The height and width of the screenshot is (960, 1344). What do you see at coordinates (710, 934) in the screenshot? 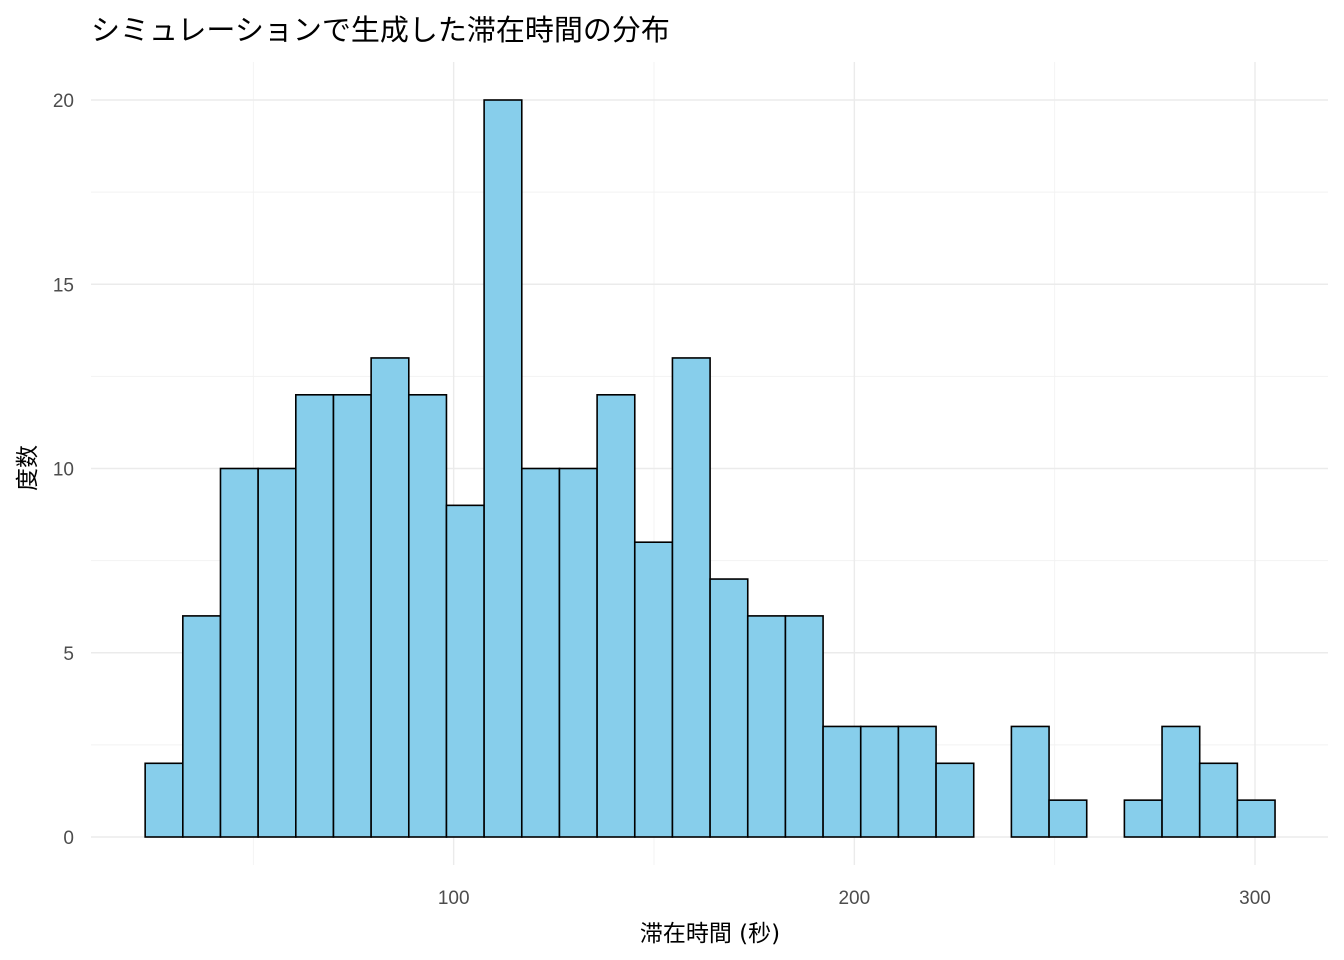
I see `x-axis-label: 滞在時間 (秒)` at bounding box center [710, 934].